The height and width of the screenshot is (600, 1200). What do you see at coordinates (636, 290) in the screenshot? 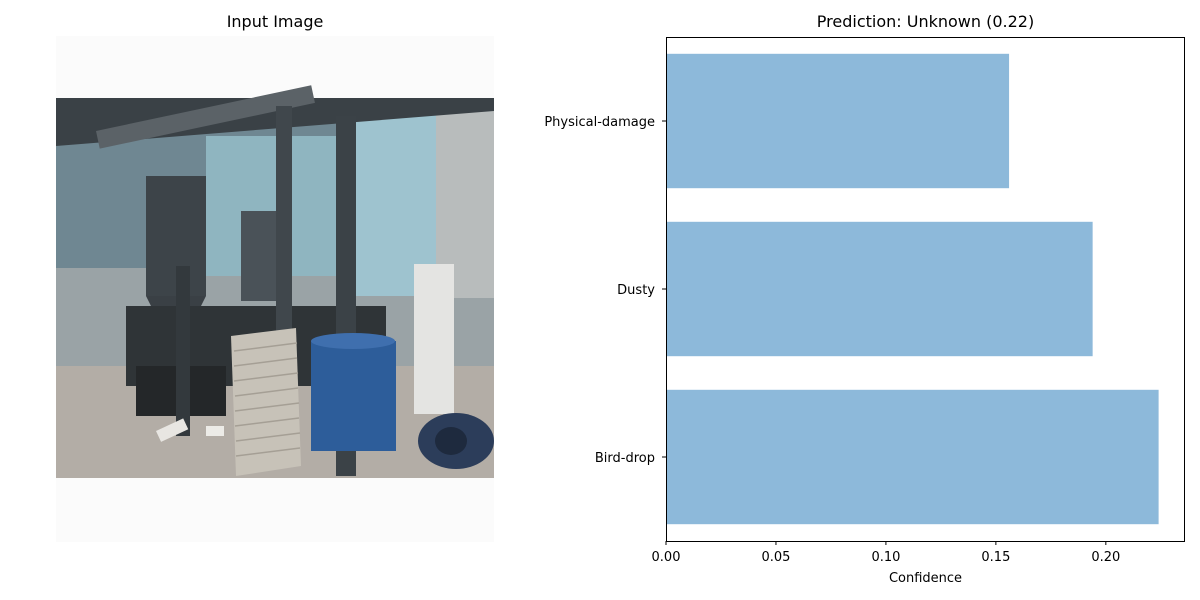
I see `y-tick-label: Dusty` at bounding box center [636, 290].